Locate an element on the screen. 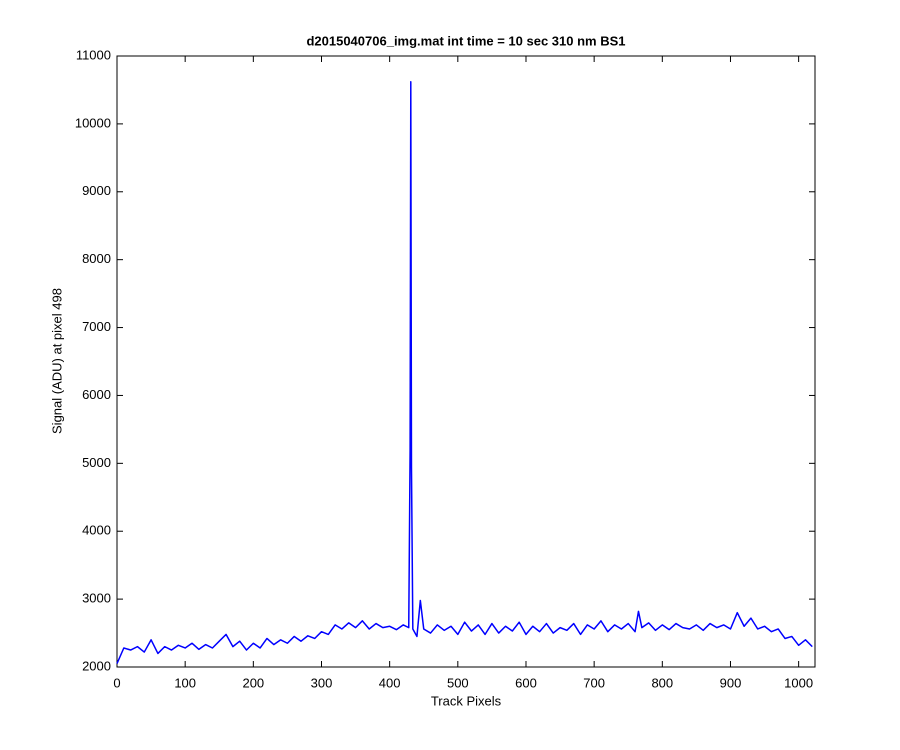  x-tick-label: 1000 is located at coordinates (798, 682).